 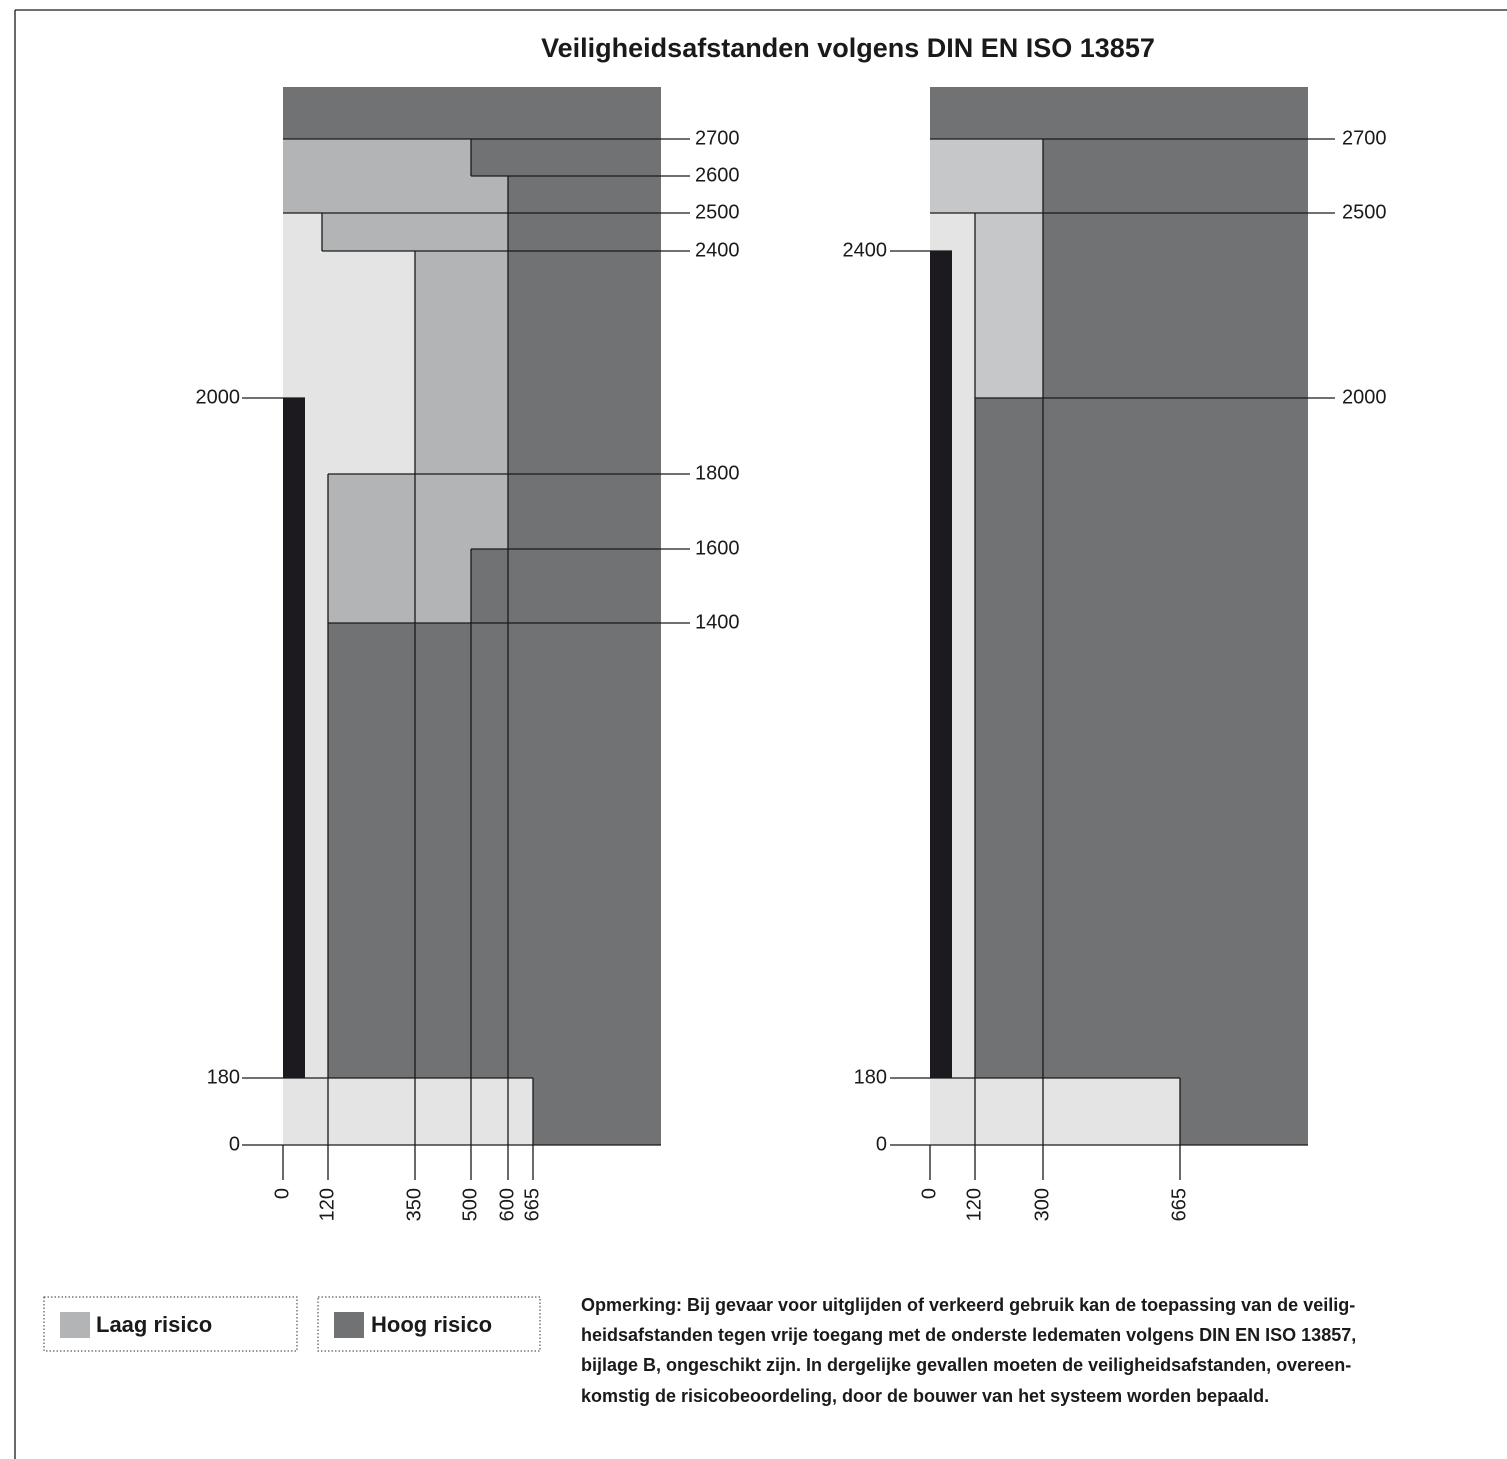 What do you see at coordinates (154, 1324) in the screenshot?
I see `legend-label: Laag risico` at bounding box center [154, 1324].